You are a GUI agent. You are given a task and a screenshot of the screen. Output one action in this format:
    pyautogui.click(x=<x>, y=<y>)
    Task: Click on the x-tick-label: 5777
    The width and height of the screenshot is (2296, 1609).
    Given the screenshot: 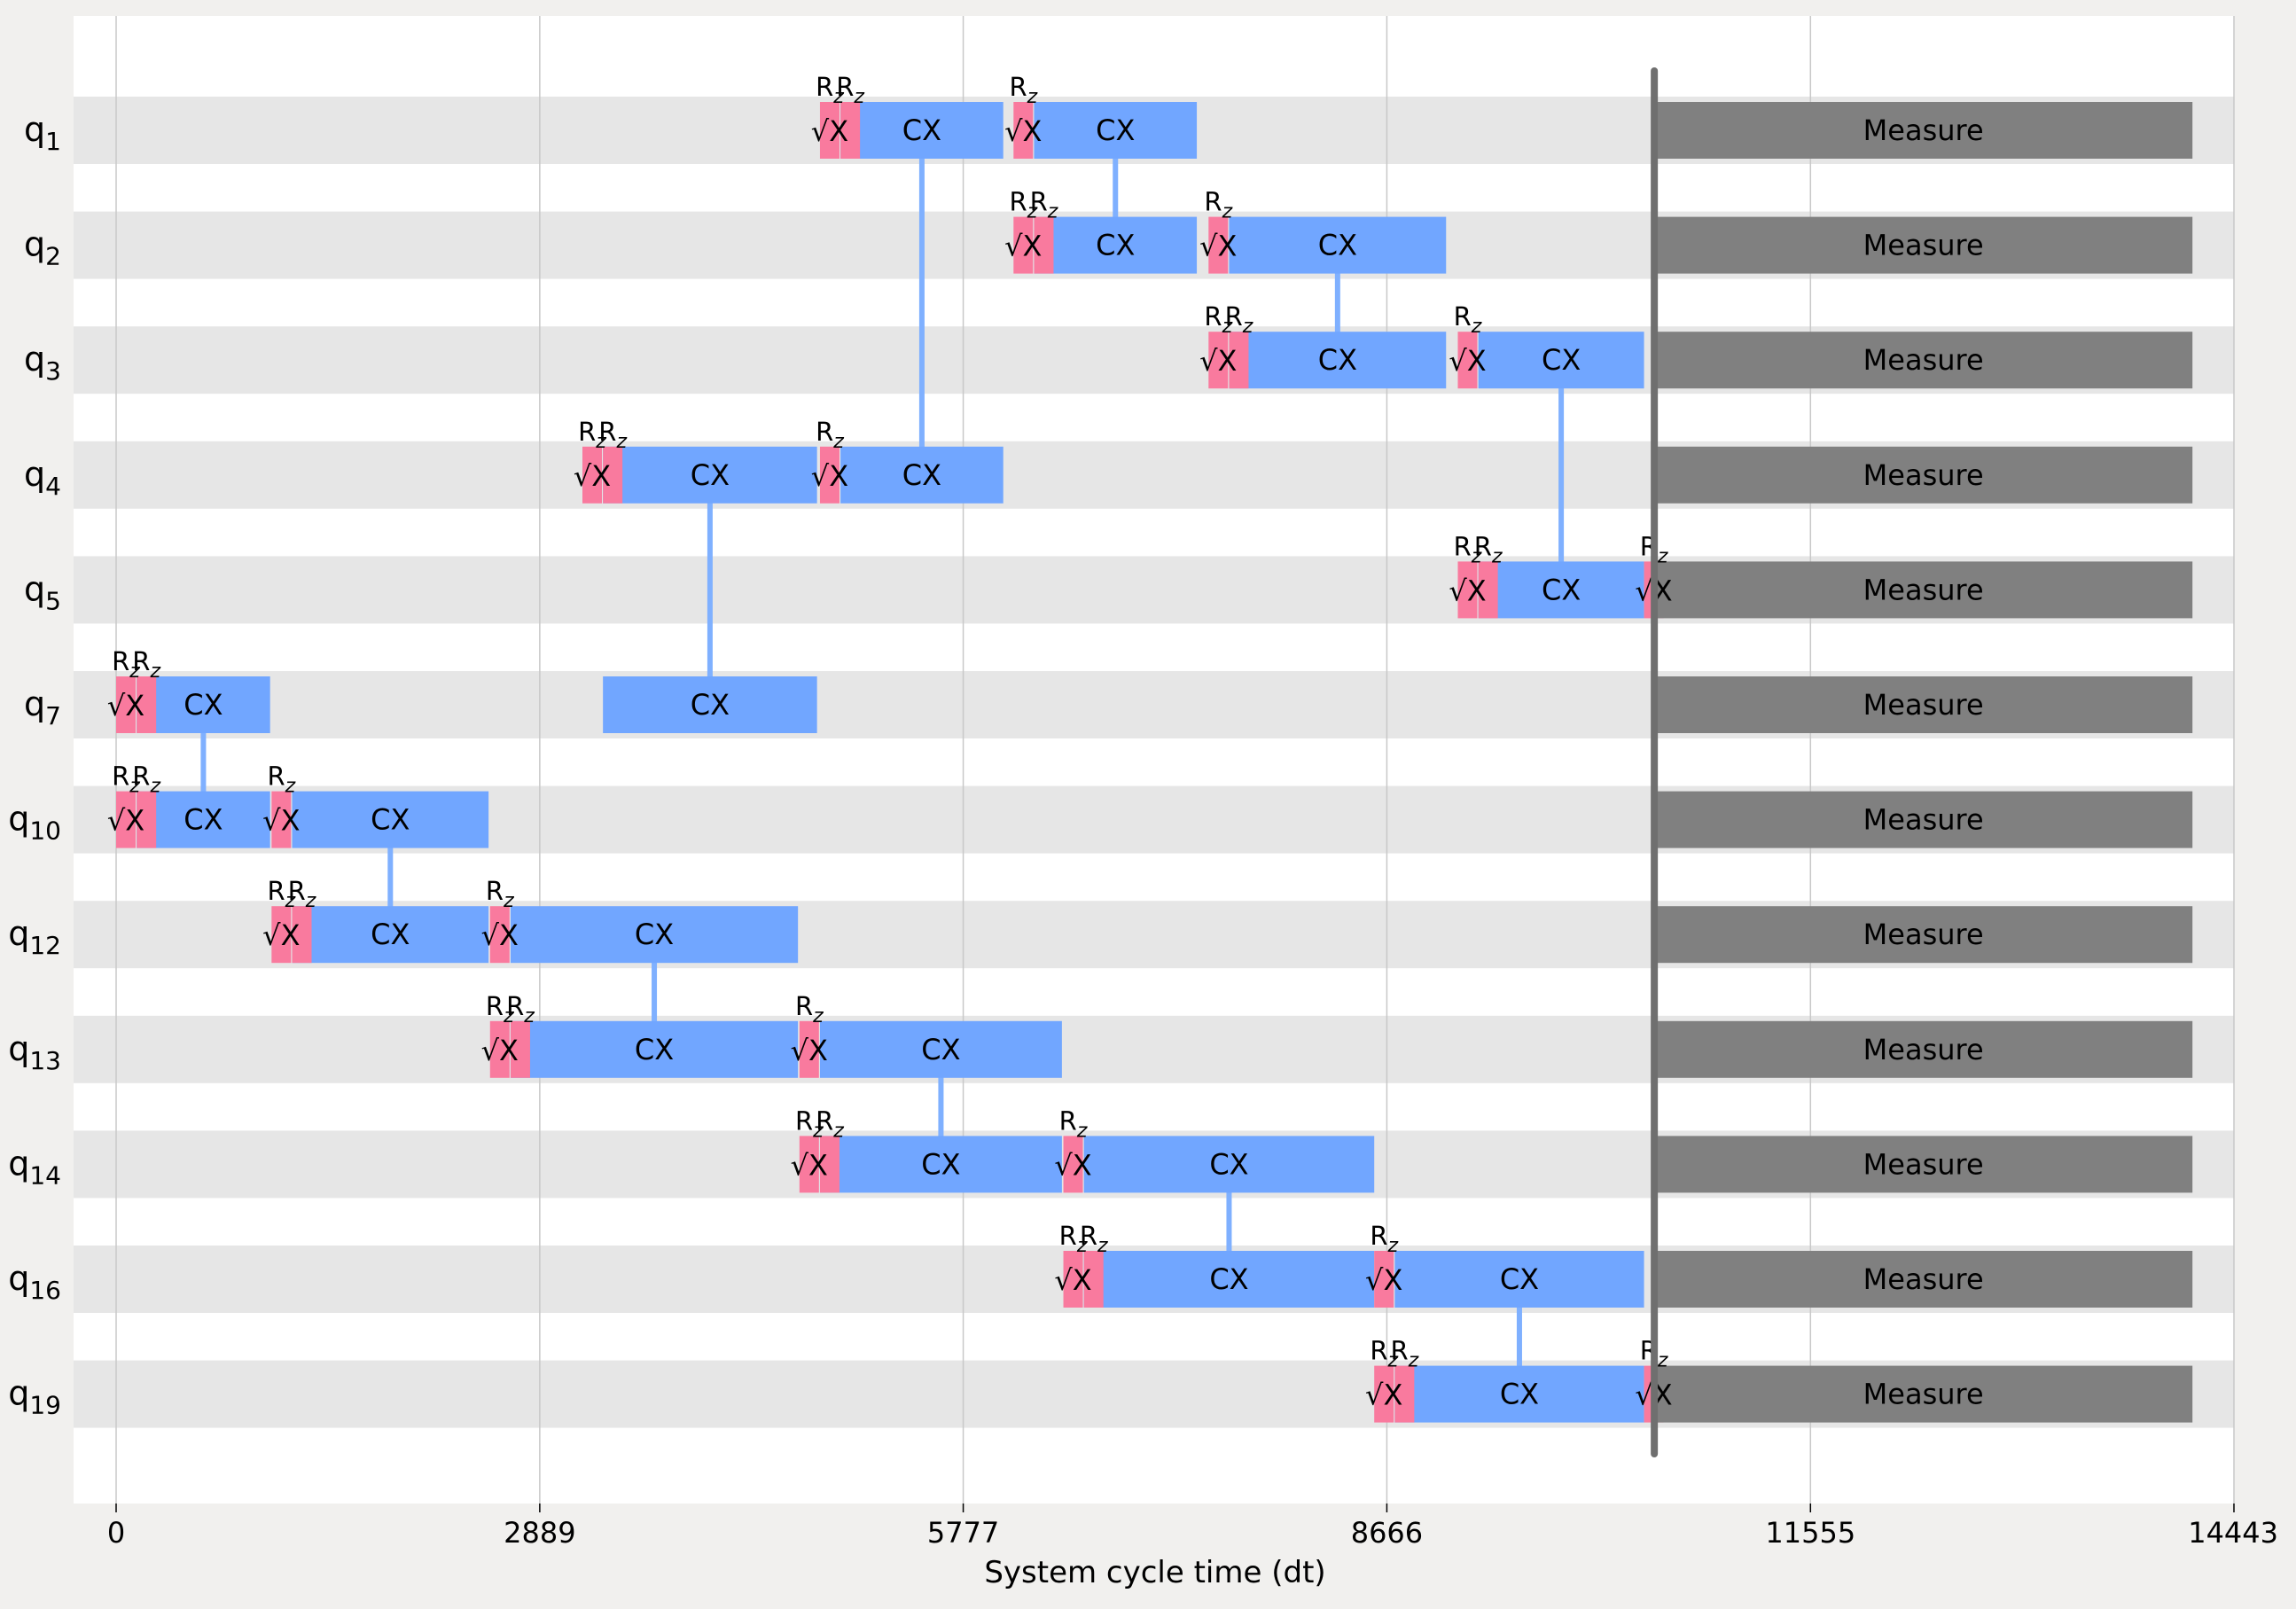 What is the action you would take?
    pyautogui.click(x=963, y=1533)
    